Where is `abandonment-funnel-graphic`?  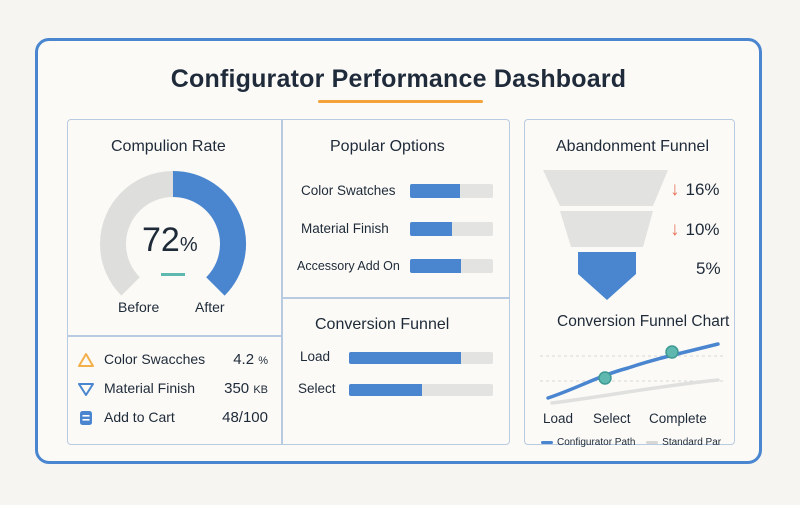 abandonment-funnel-graphic is located at coordinates (605, 235).